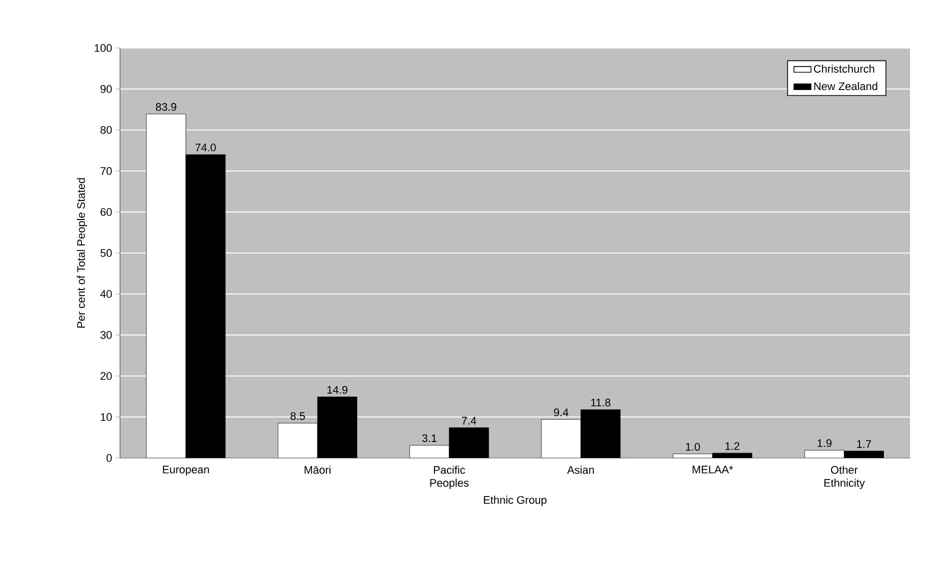 The height and width of the screenshot is (562, 925). What do you see at coordinates (429, 438) in the screenshot?
I see `data-label: 3.1` at bounding box center [429, 438].